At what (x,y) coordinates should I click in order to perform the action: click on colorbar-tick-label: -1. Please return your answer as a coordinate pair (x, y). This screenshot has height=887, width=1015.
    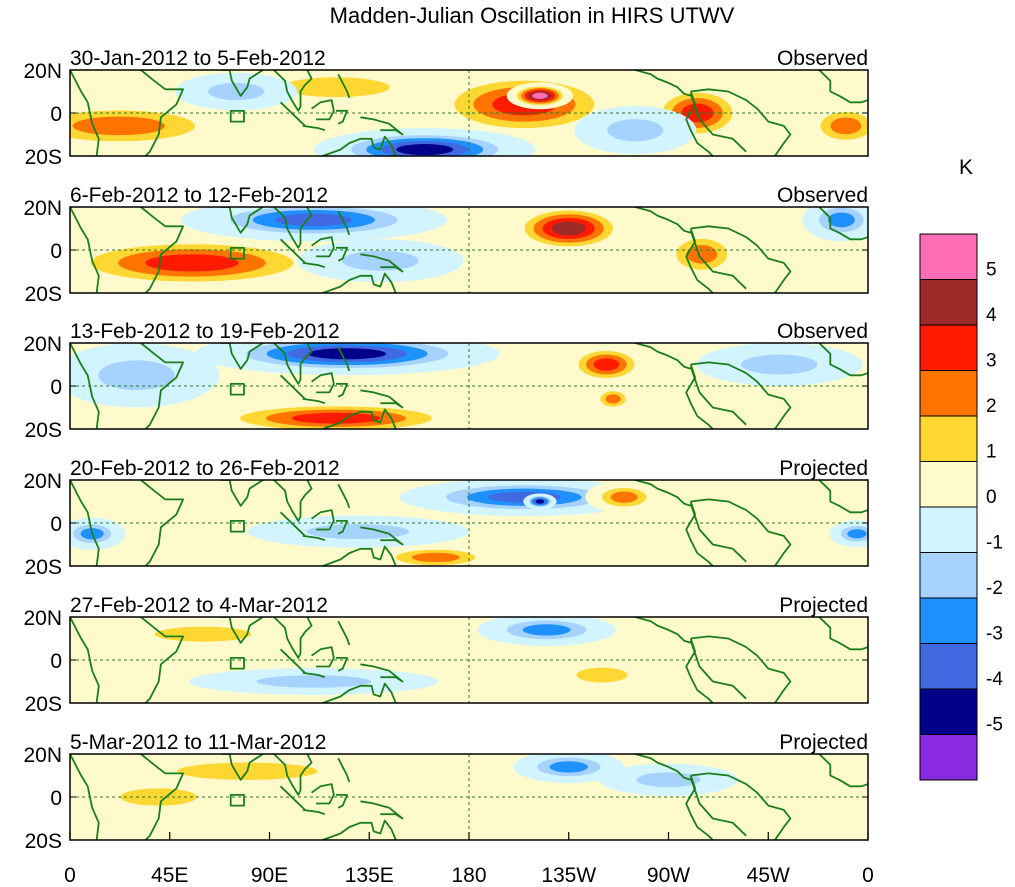
    Looking at the image, I should click on (994, 543).